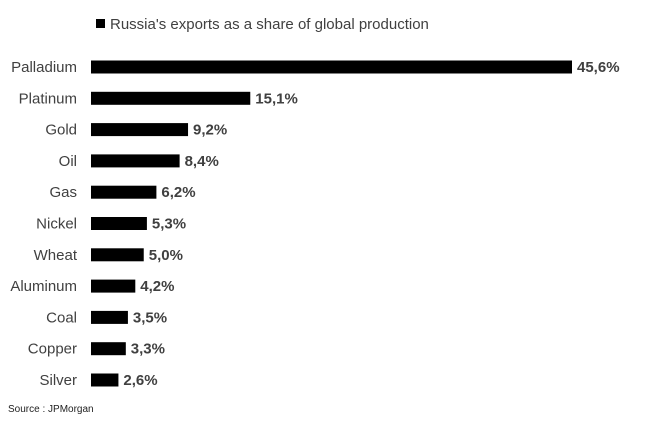 The image size is (668, 422). What do you see at coordinates (178, 192) in the screenshot?
I see `value-label: 6,2%` at bounding box center [178, 192].